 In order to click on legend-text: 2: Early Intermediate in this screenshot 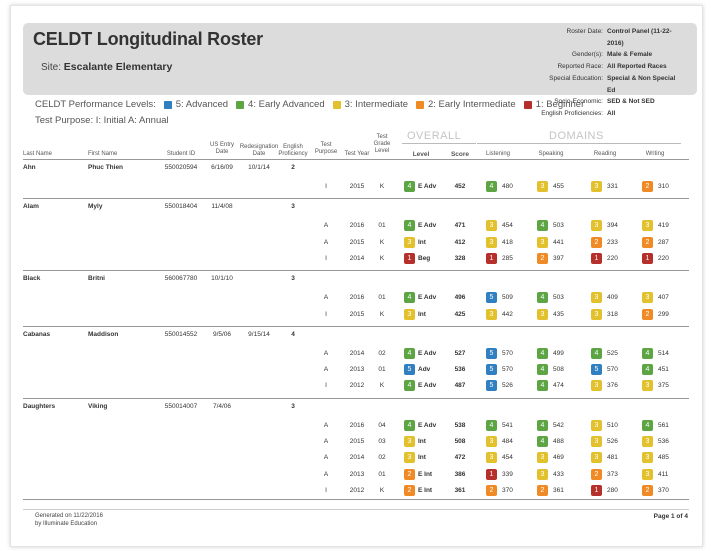, I will do `click(472, 104)`.